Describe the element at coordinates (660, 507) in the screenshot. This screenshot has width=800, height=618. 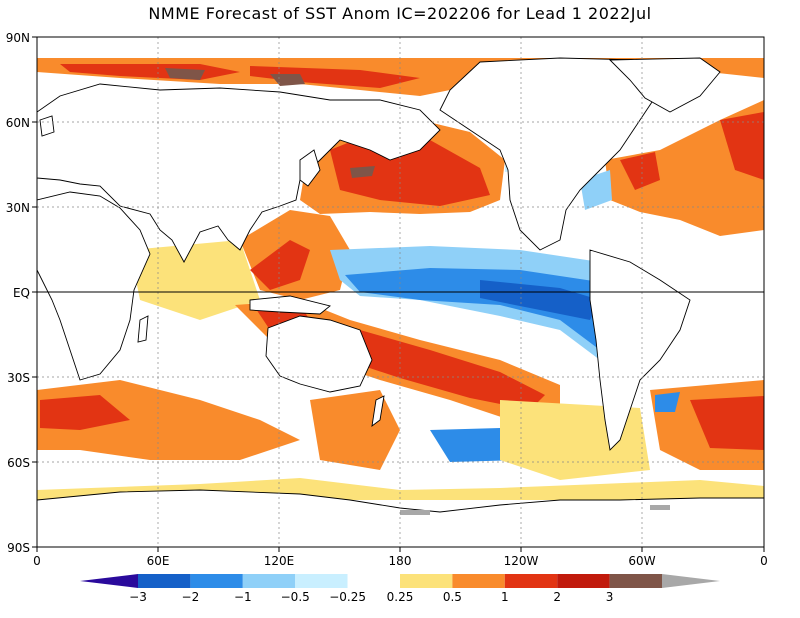
I see `antarctic-sea-ice-east` at that location.